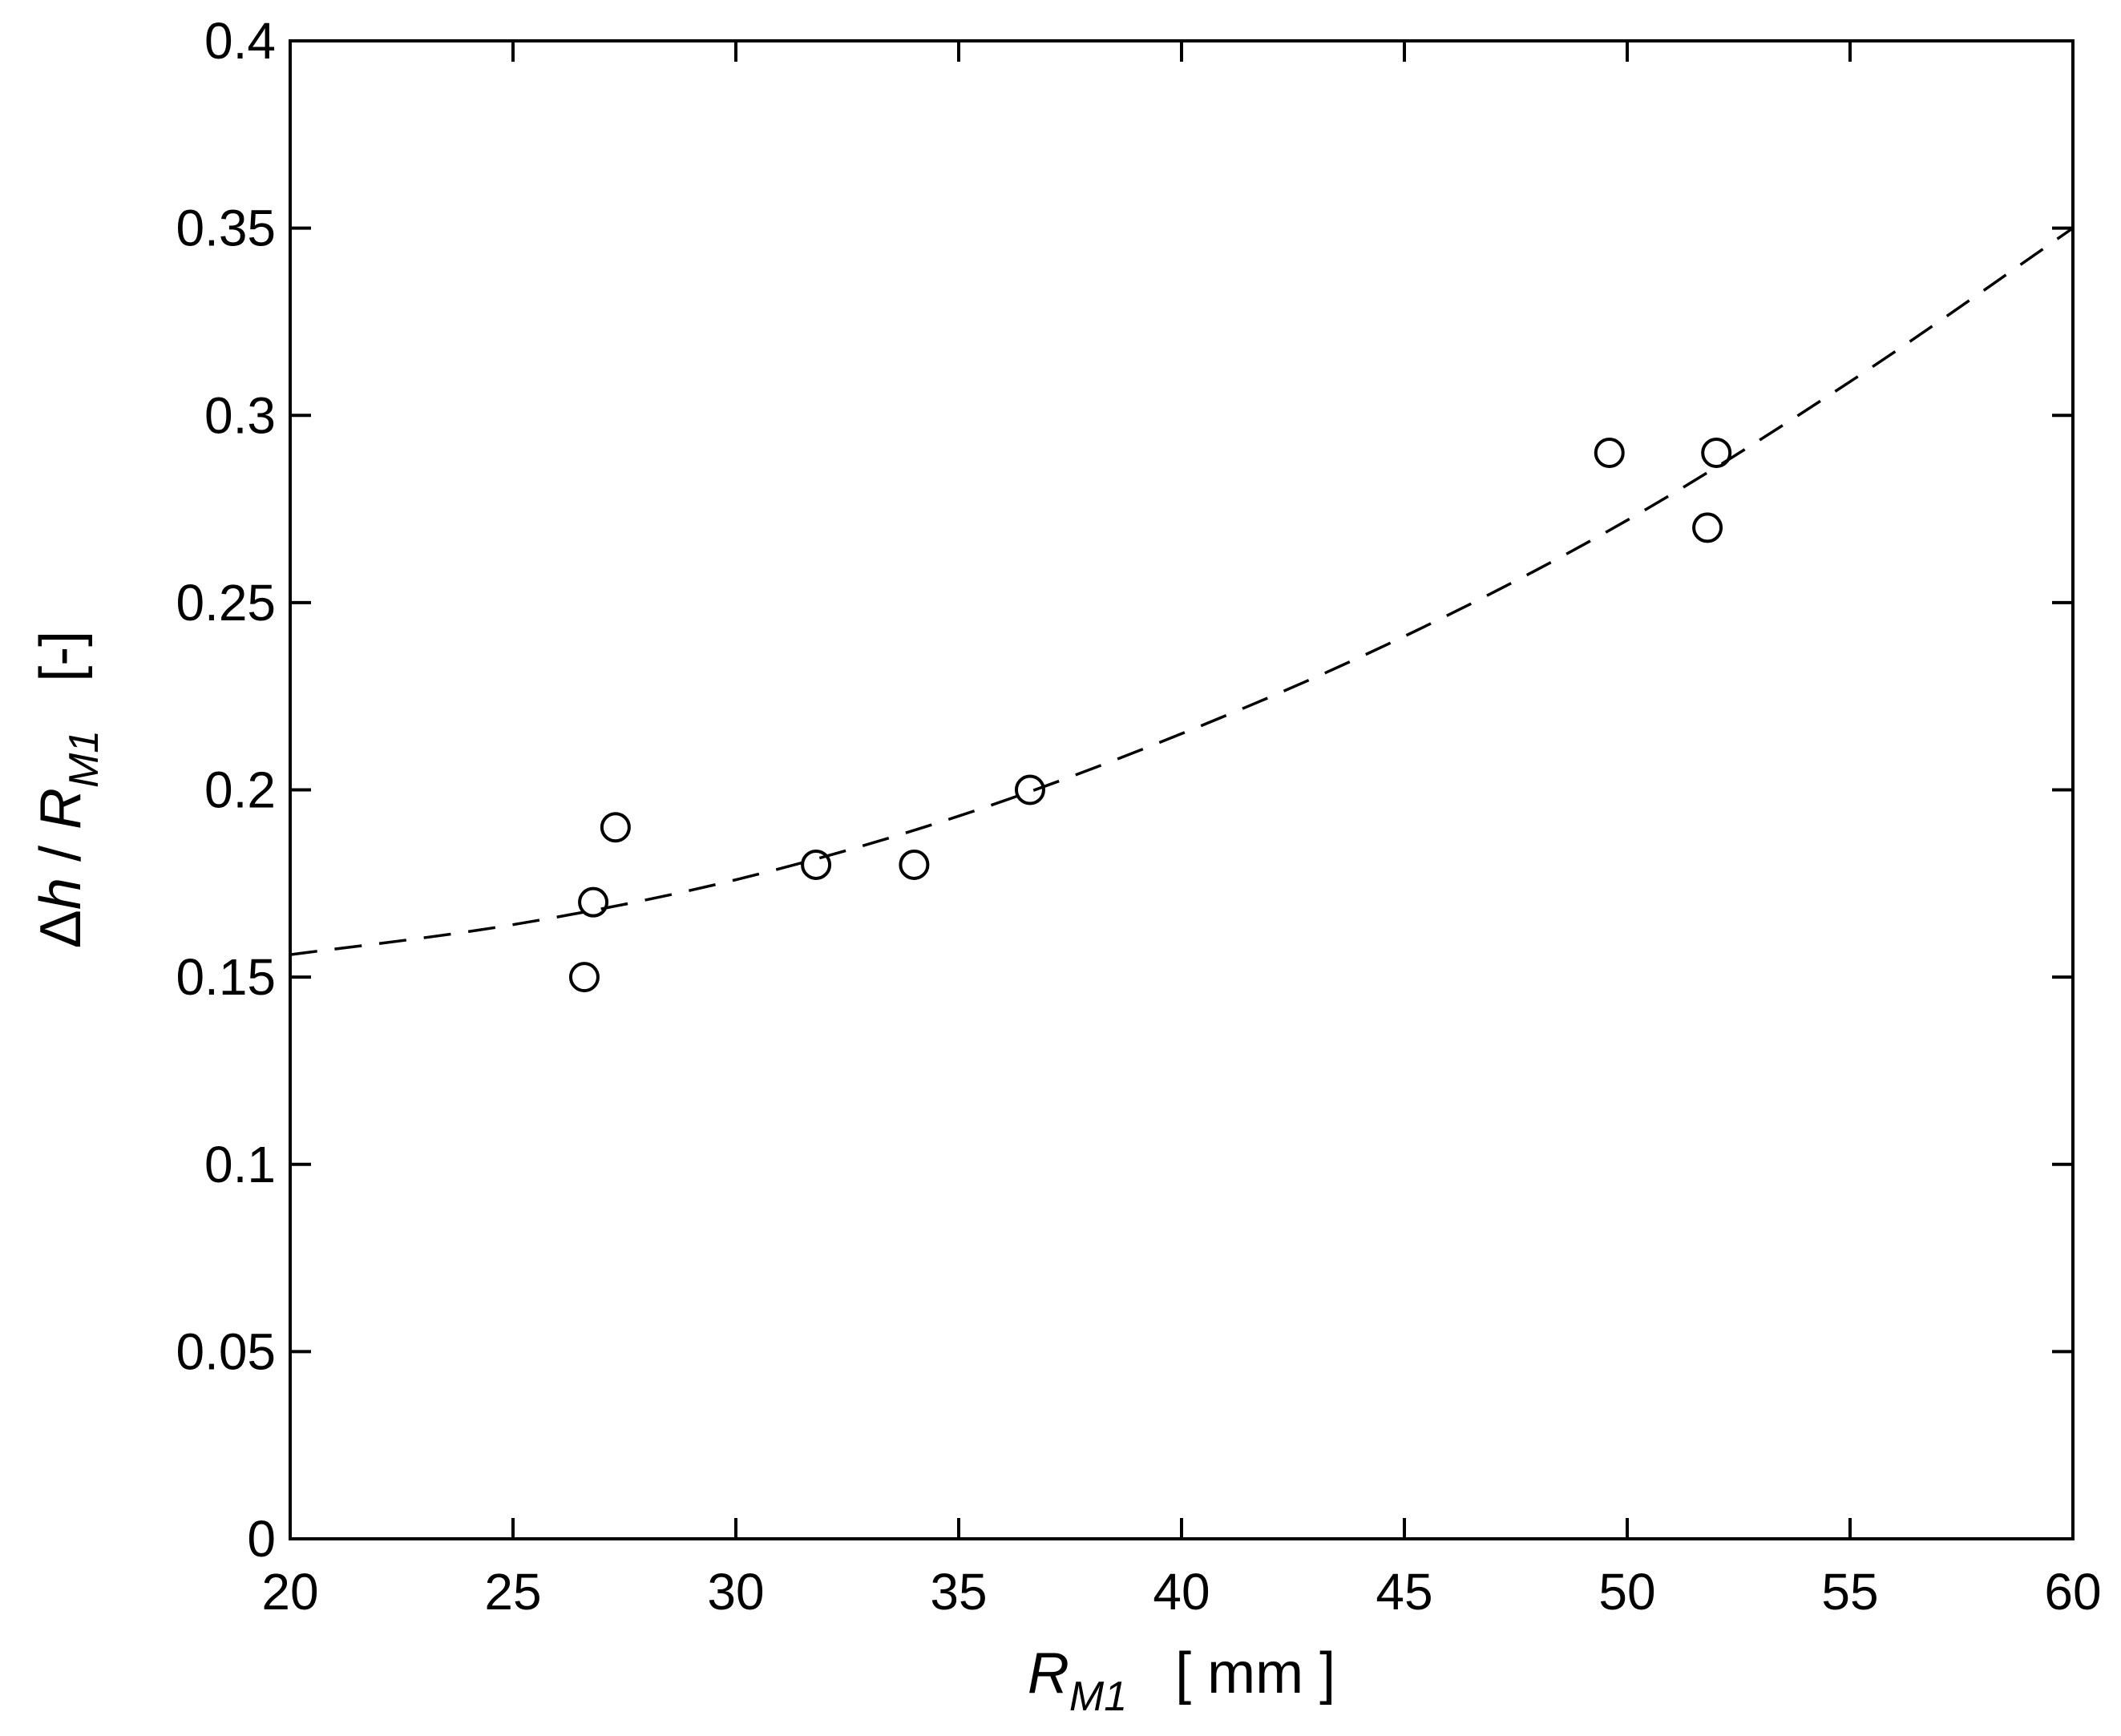 This screenshot has width=2121, height=1736. Describe the element at coordinates (1404, 1592) in the screenshot. I see `x-tick-label: 45` at that location.